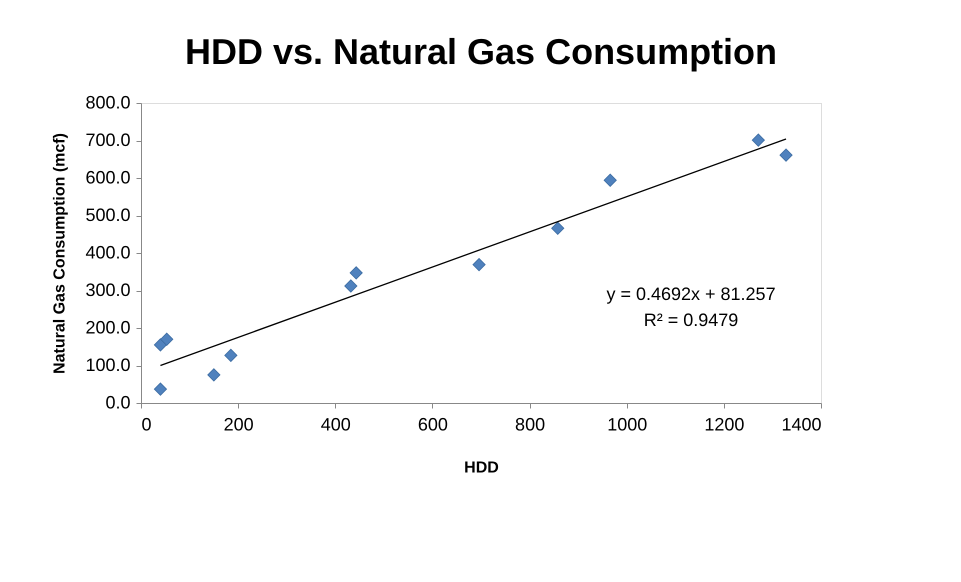  Describe the element at coordinates (59, 253) in the screenshot. I see `y-axis-title: Natural Gas Consumption (mcf)` at that location.